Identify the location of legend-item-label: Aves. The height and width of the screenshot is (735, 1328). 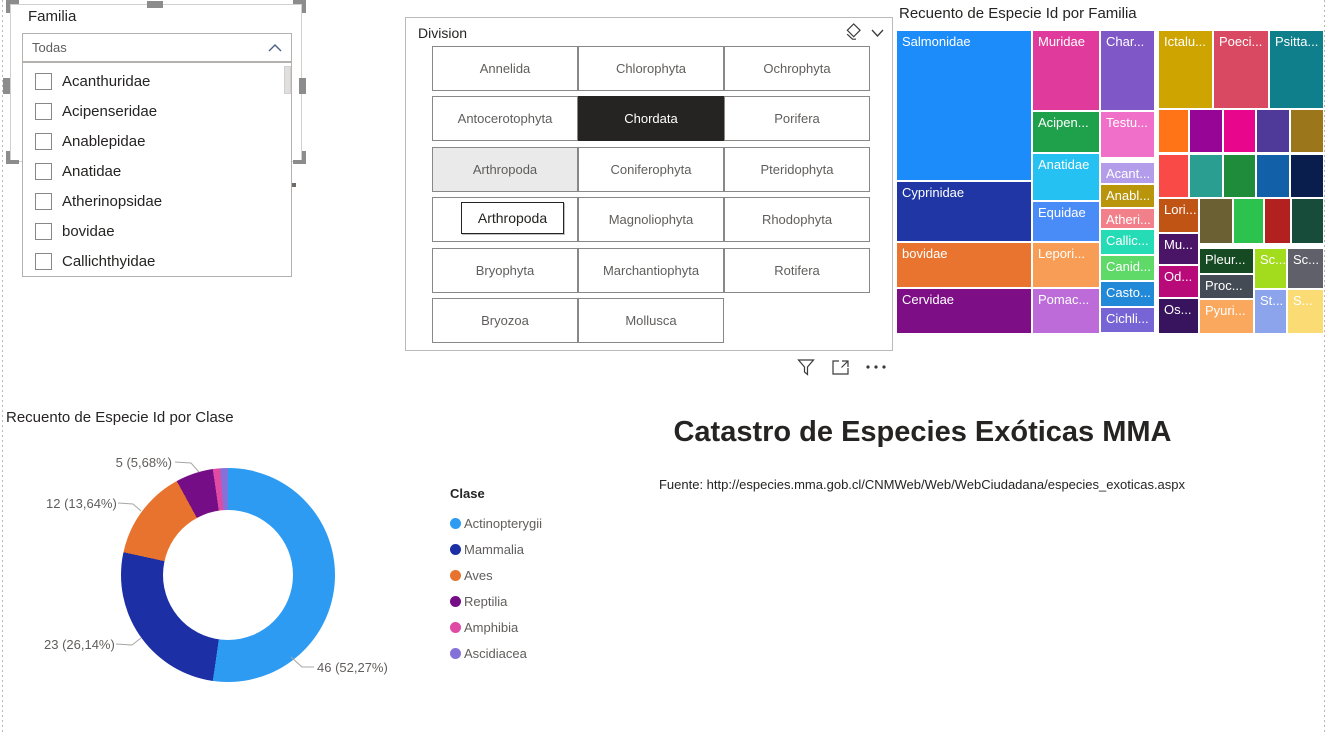
(478, 575).